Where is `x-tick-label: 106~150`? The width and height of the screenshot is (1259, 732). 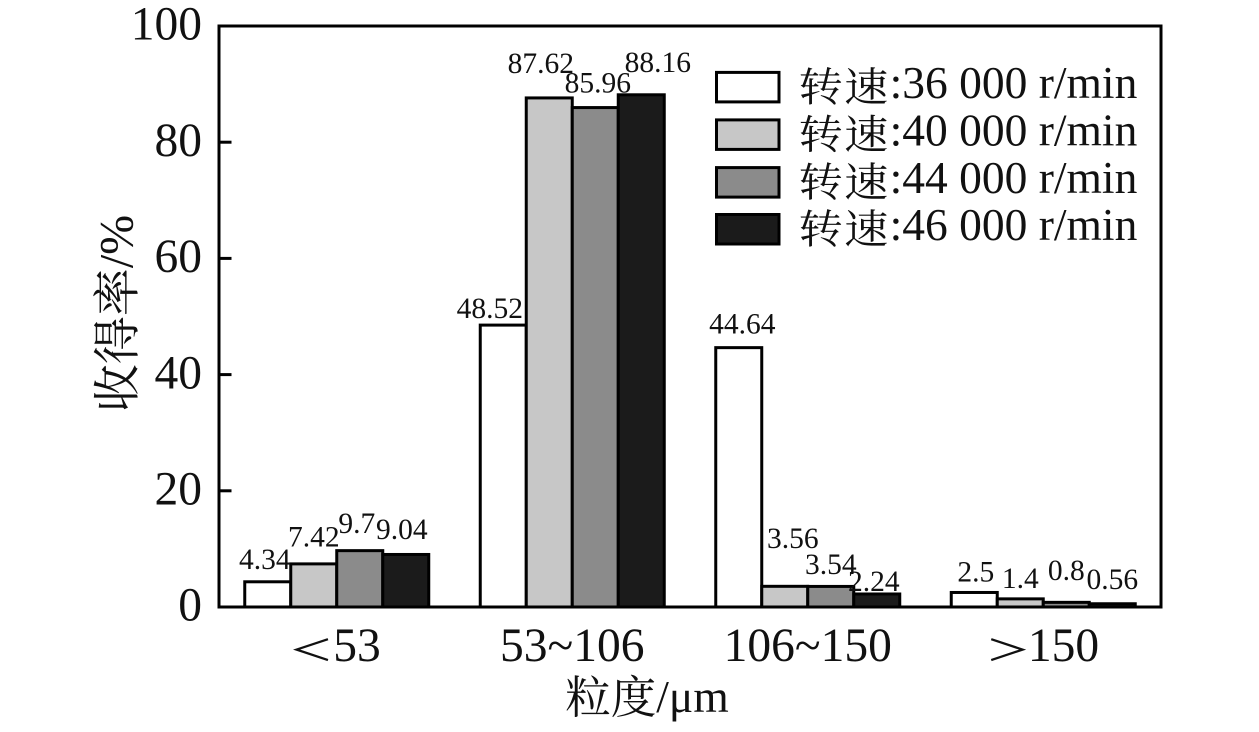
x-tick-label: 106~150 is located at coordinates (808, 646).